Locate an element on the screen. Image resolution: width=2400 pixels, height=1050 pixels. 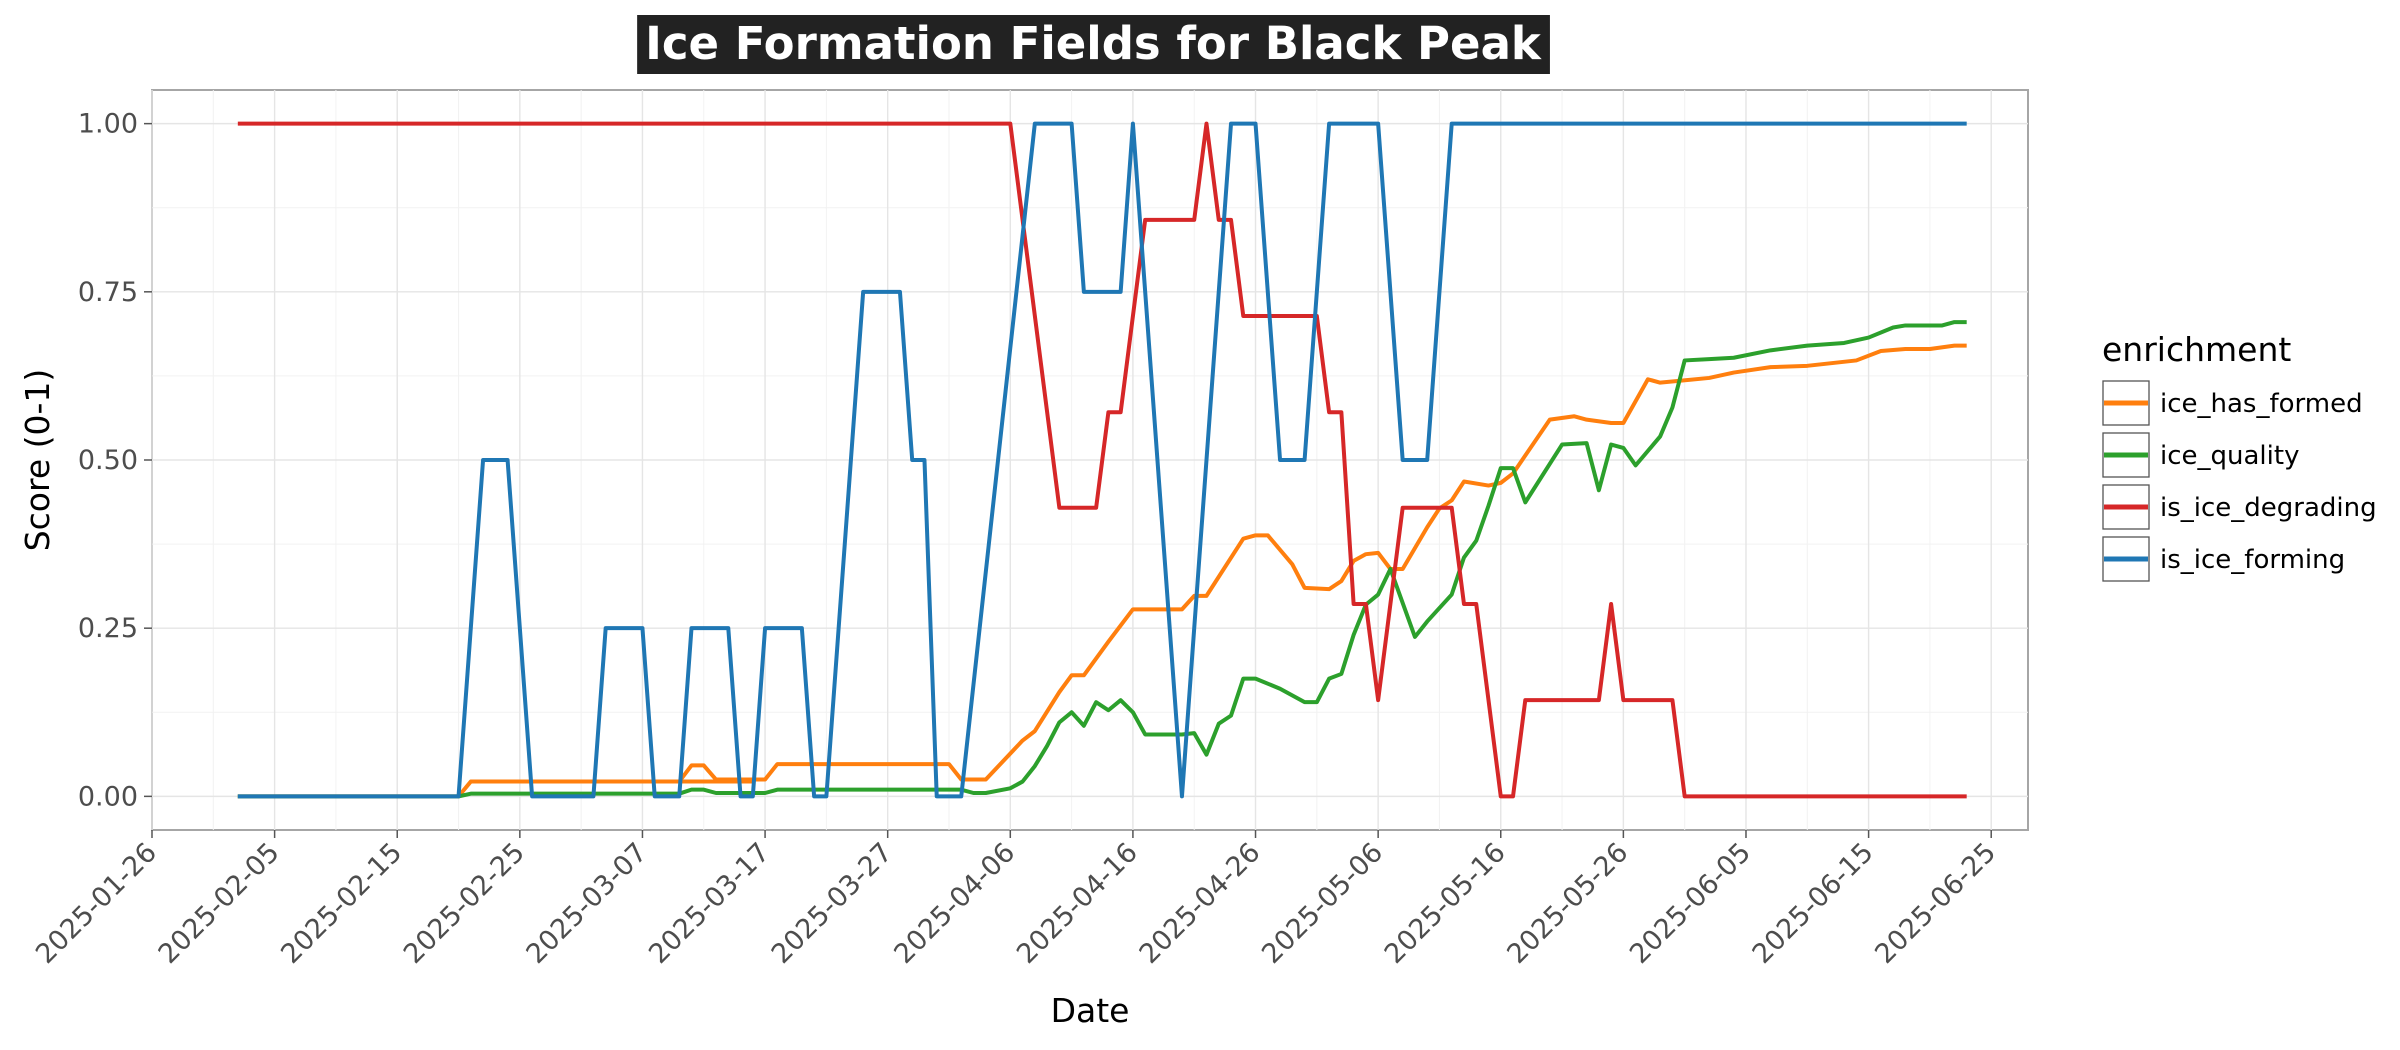
legend-label-ice-quality: ice_quality is located at coordinates (2229, 456).